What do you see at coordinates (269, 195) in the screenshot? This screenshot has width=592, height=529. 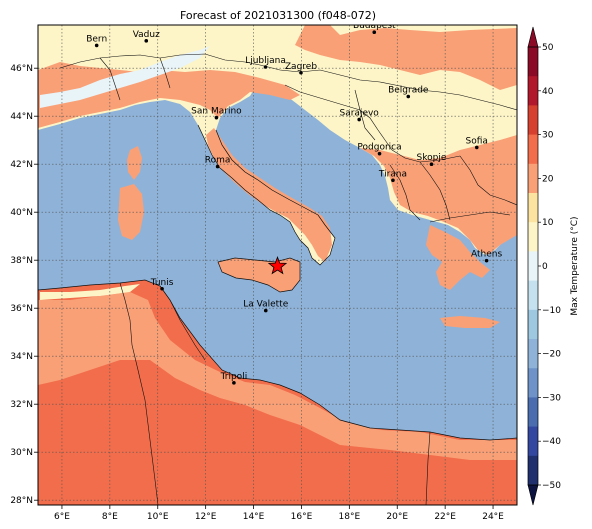 I see `italy-mild-zone` at bounding box center [269, 195].